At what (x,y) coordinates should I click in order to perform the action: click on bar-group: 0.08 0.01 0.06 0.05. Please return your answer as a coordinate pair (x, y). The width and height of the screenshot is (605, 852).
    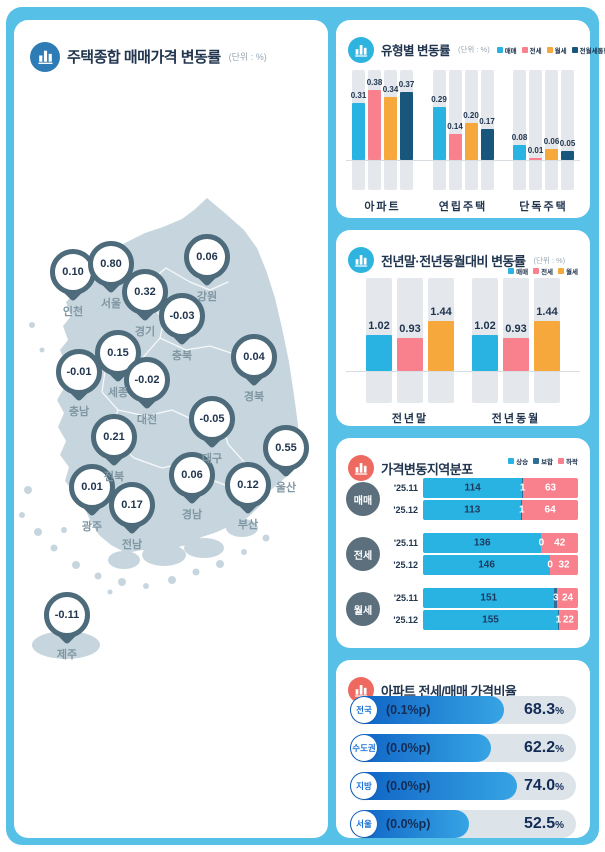
    Looking at the image, I should click on (543, 130).